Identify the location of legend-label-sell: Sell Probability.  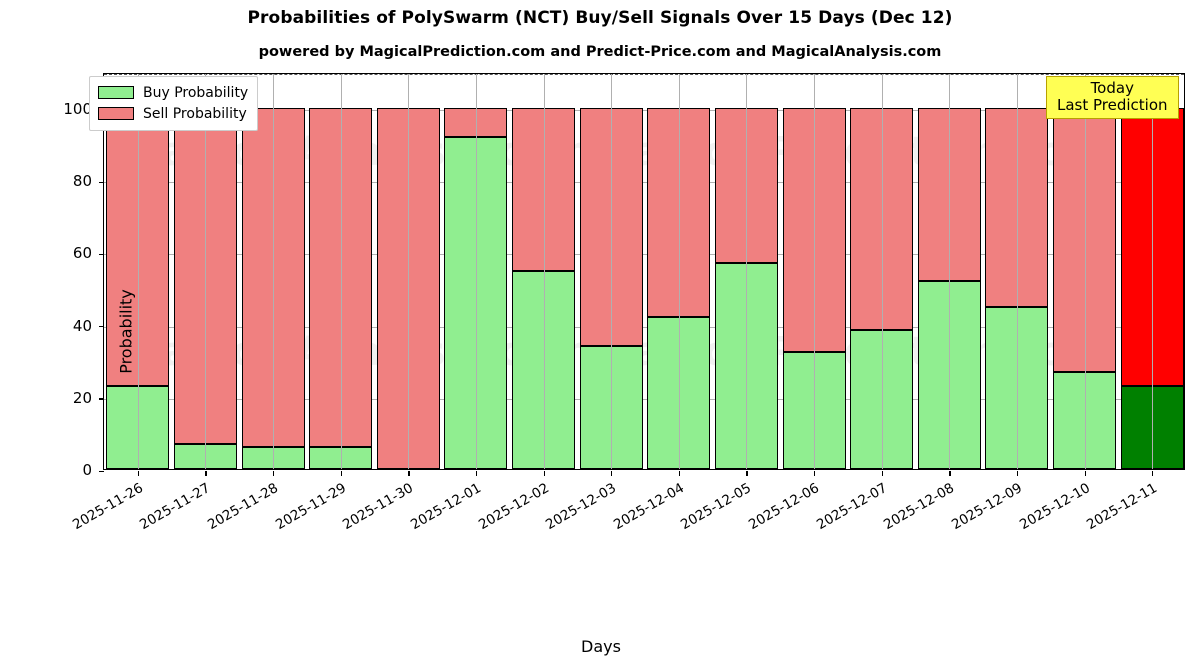
(195, 113).